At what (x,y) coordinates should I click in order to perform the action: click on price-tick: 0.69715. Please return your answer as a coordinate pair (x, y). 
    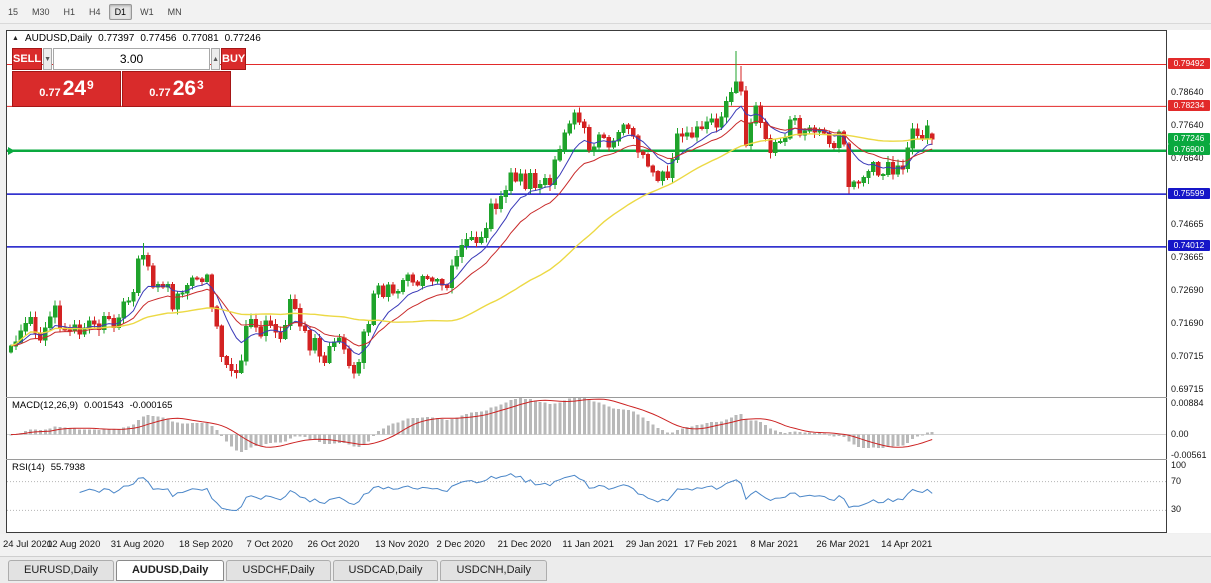
    Looking at the image, I should click on (1187, 388).